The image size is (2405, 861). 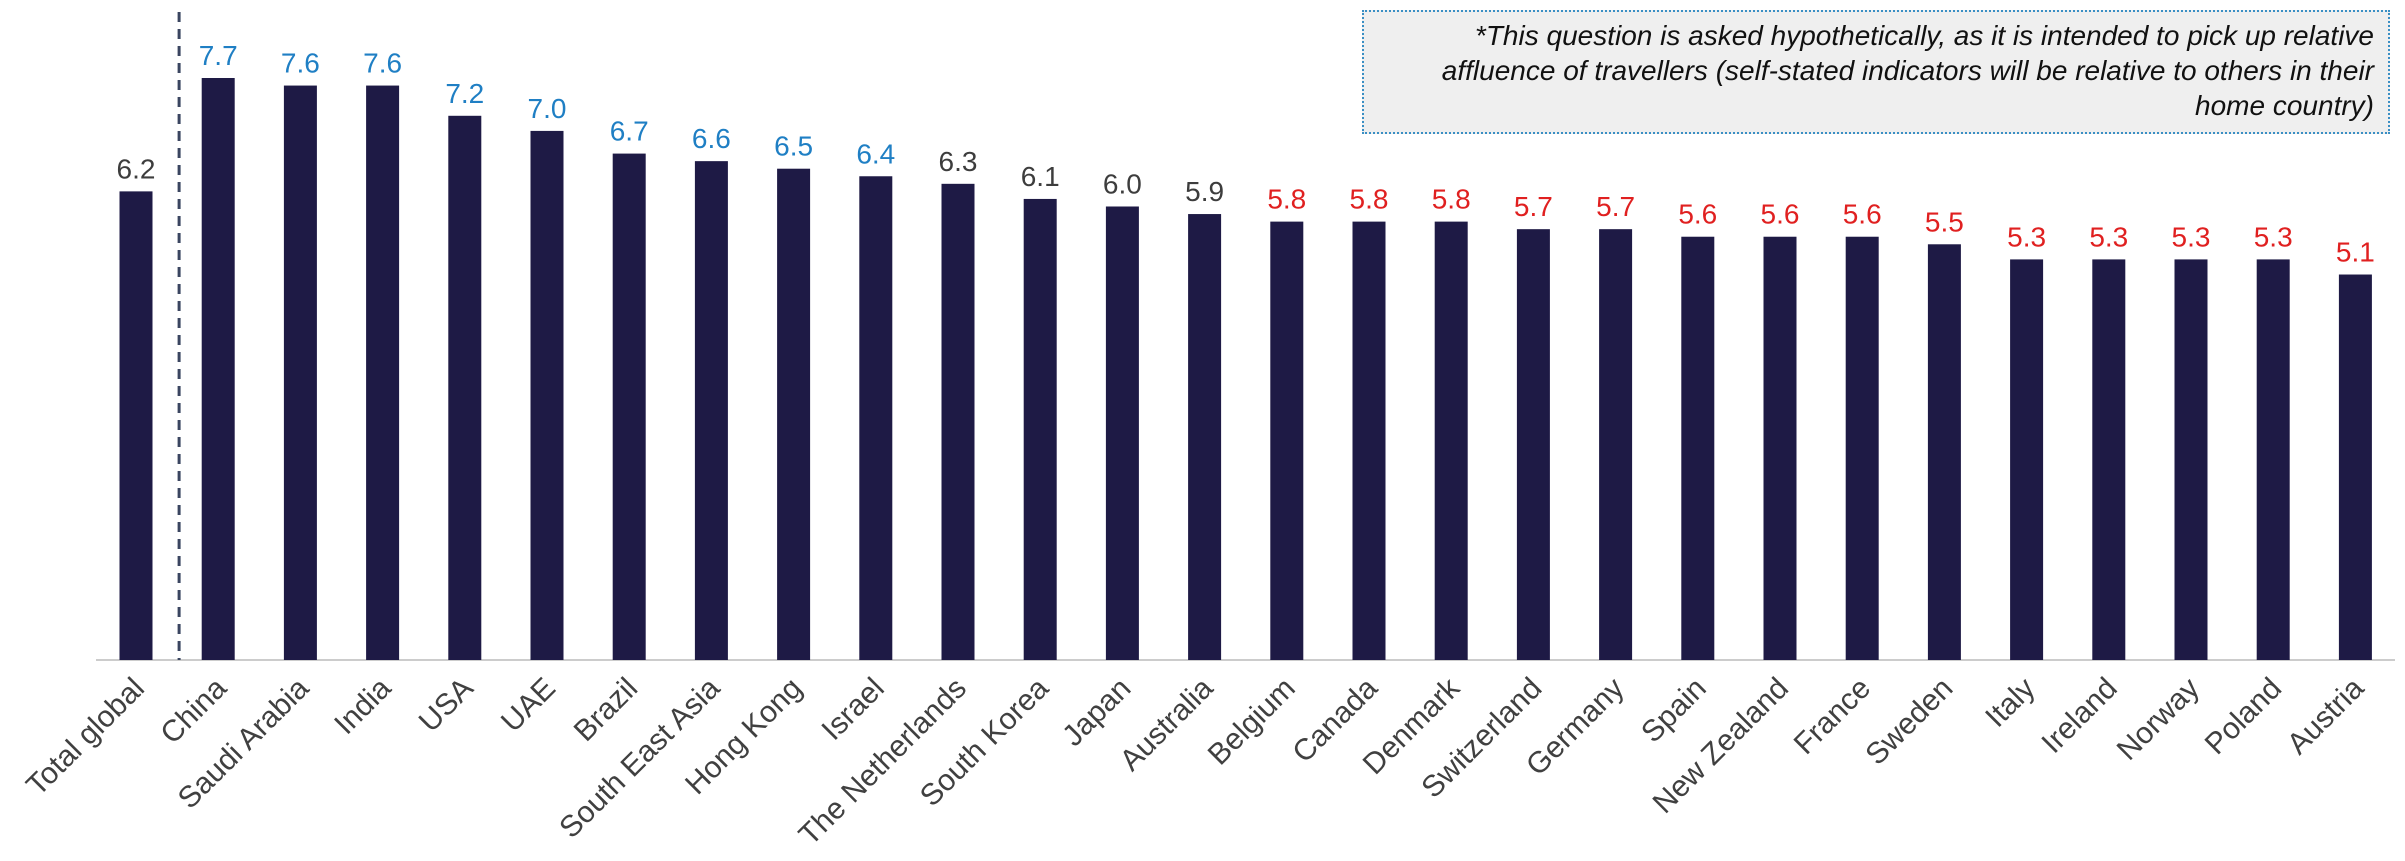 What do you see at coordinates (547, 108) in the screenshot?
I see `data-label: 7.0` at bounding box center [547, 108].